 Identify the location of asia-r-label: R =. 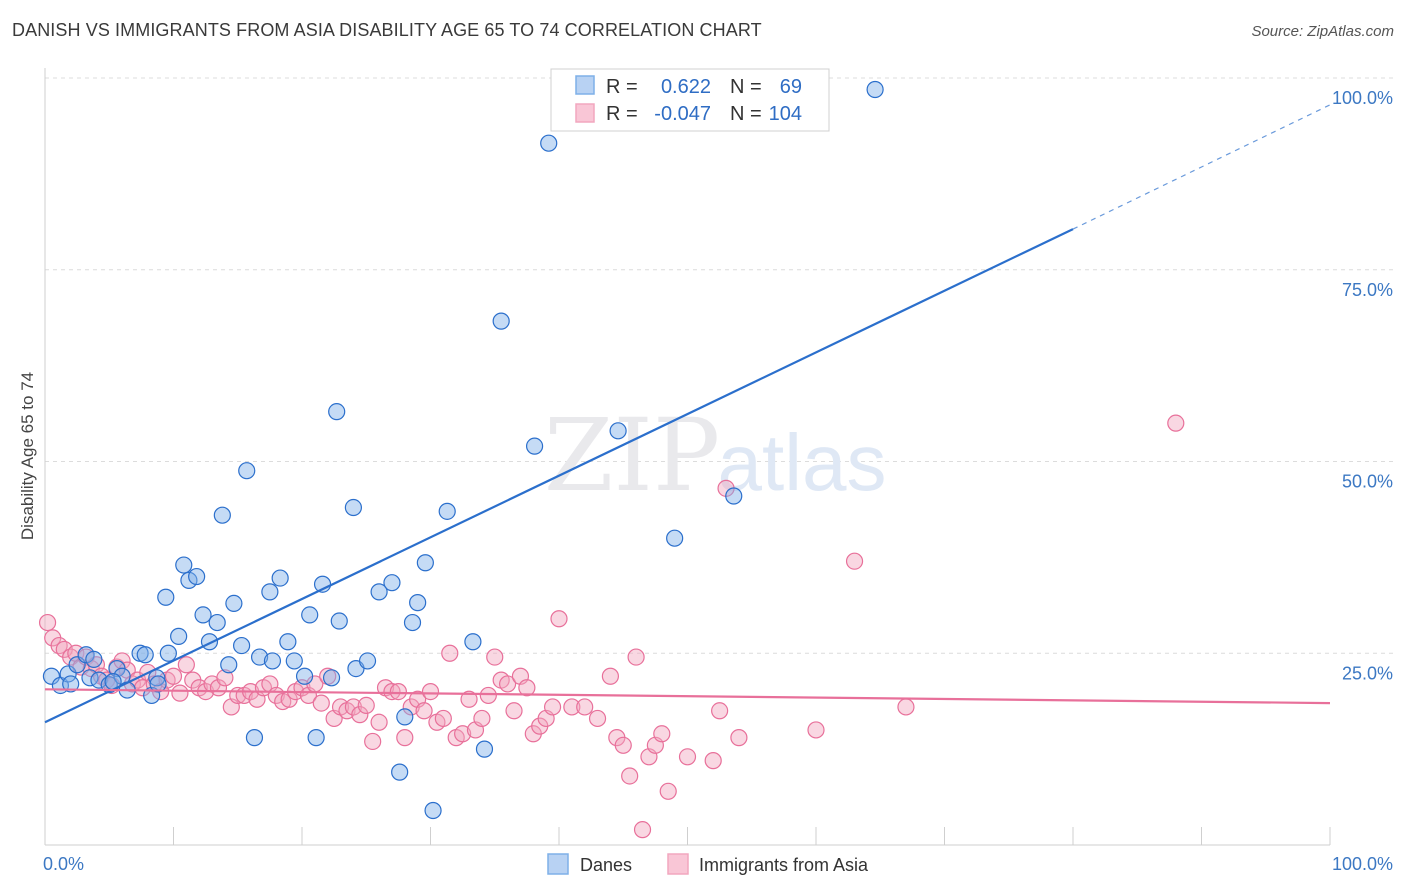
(622, 114).